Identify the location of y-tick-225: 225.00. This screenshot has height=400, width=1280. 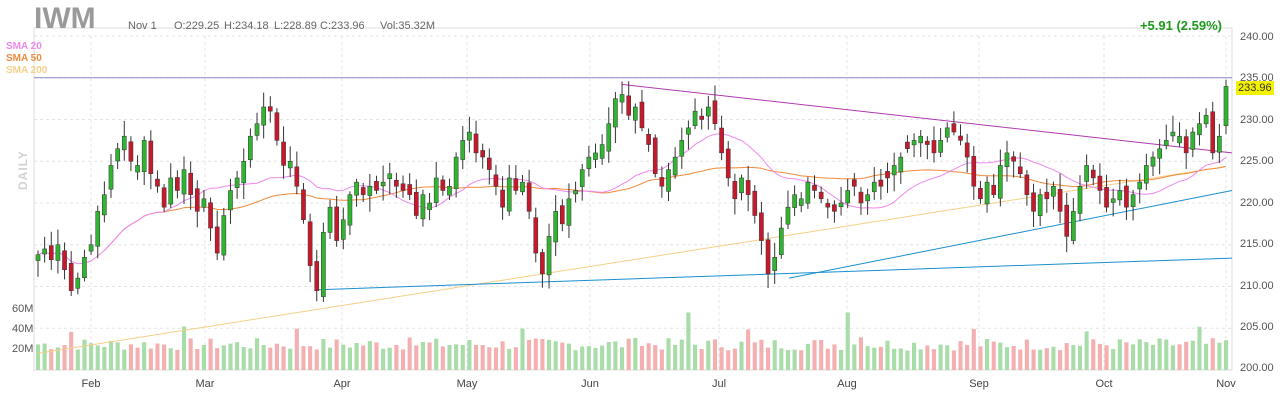
(1257, 161).